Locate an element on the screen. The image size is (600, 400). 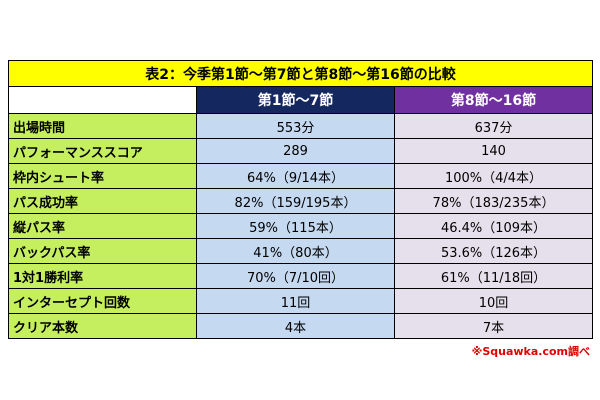
data-cell: 553分 is located at coordinates (295, 126).